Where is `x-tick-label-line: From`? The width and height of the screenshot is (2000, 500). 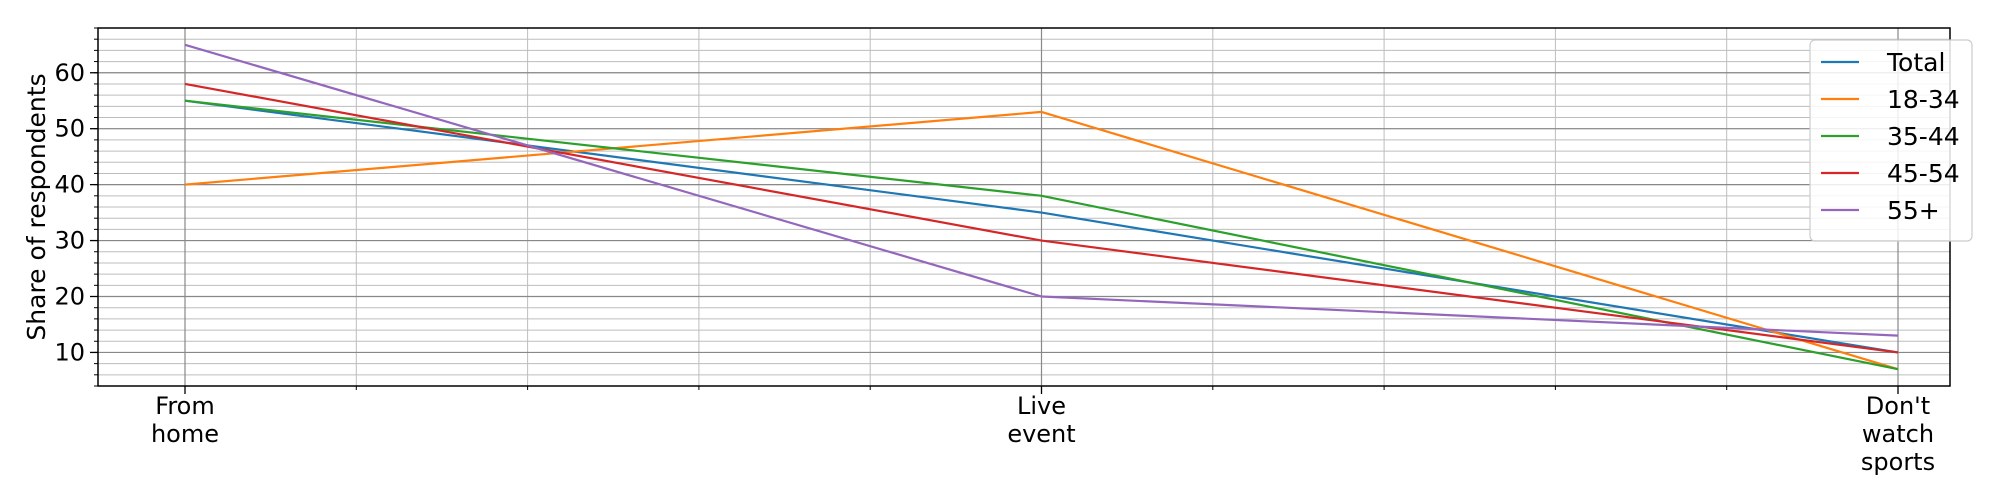
x-tick-label-line: From is located at coordinates (184, 406).